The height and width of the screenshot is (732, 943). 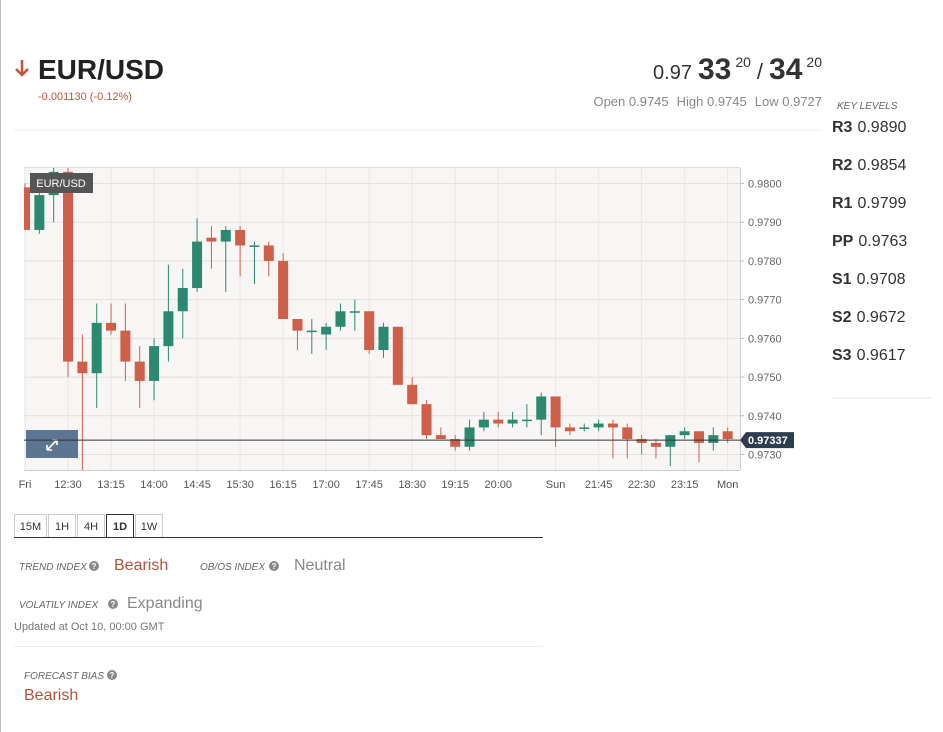 I want to click on last-price-box, so click(x=767, y=440).